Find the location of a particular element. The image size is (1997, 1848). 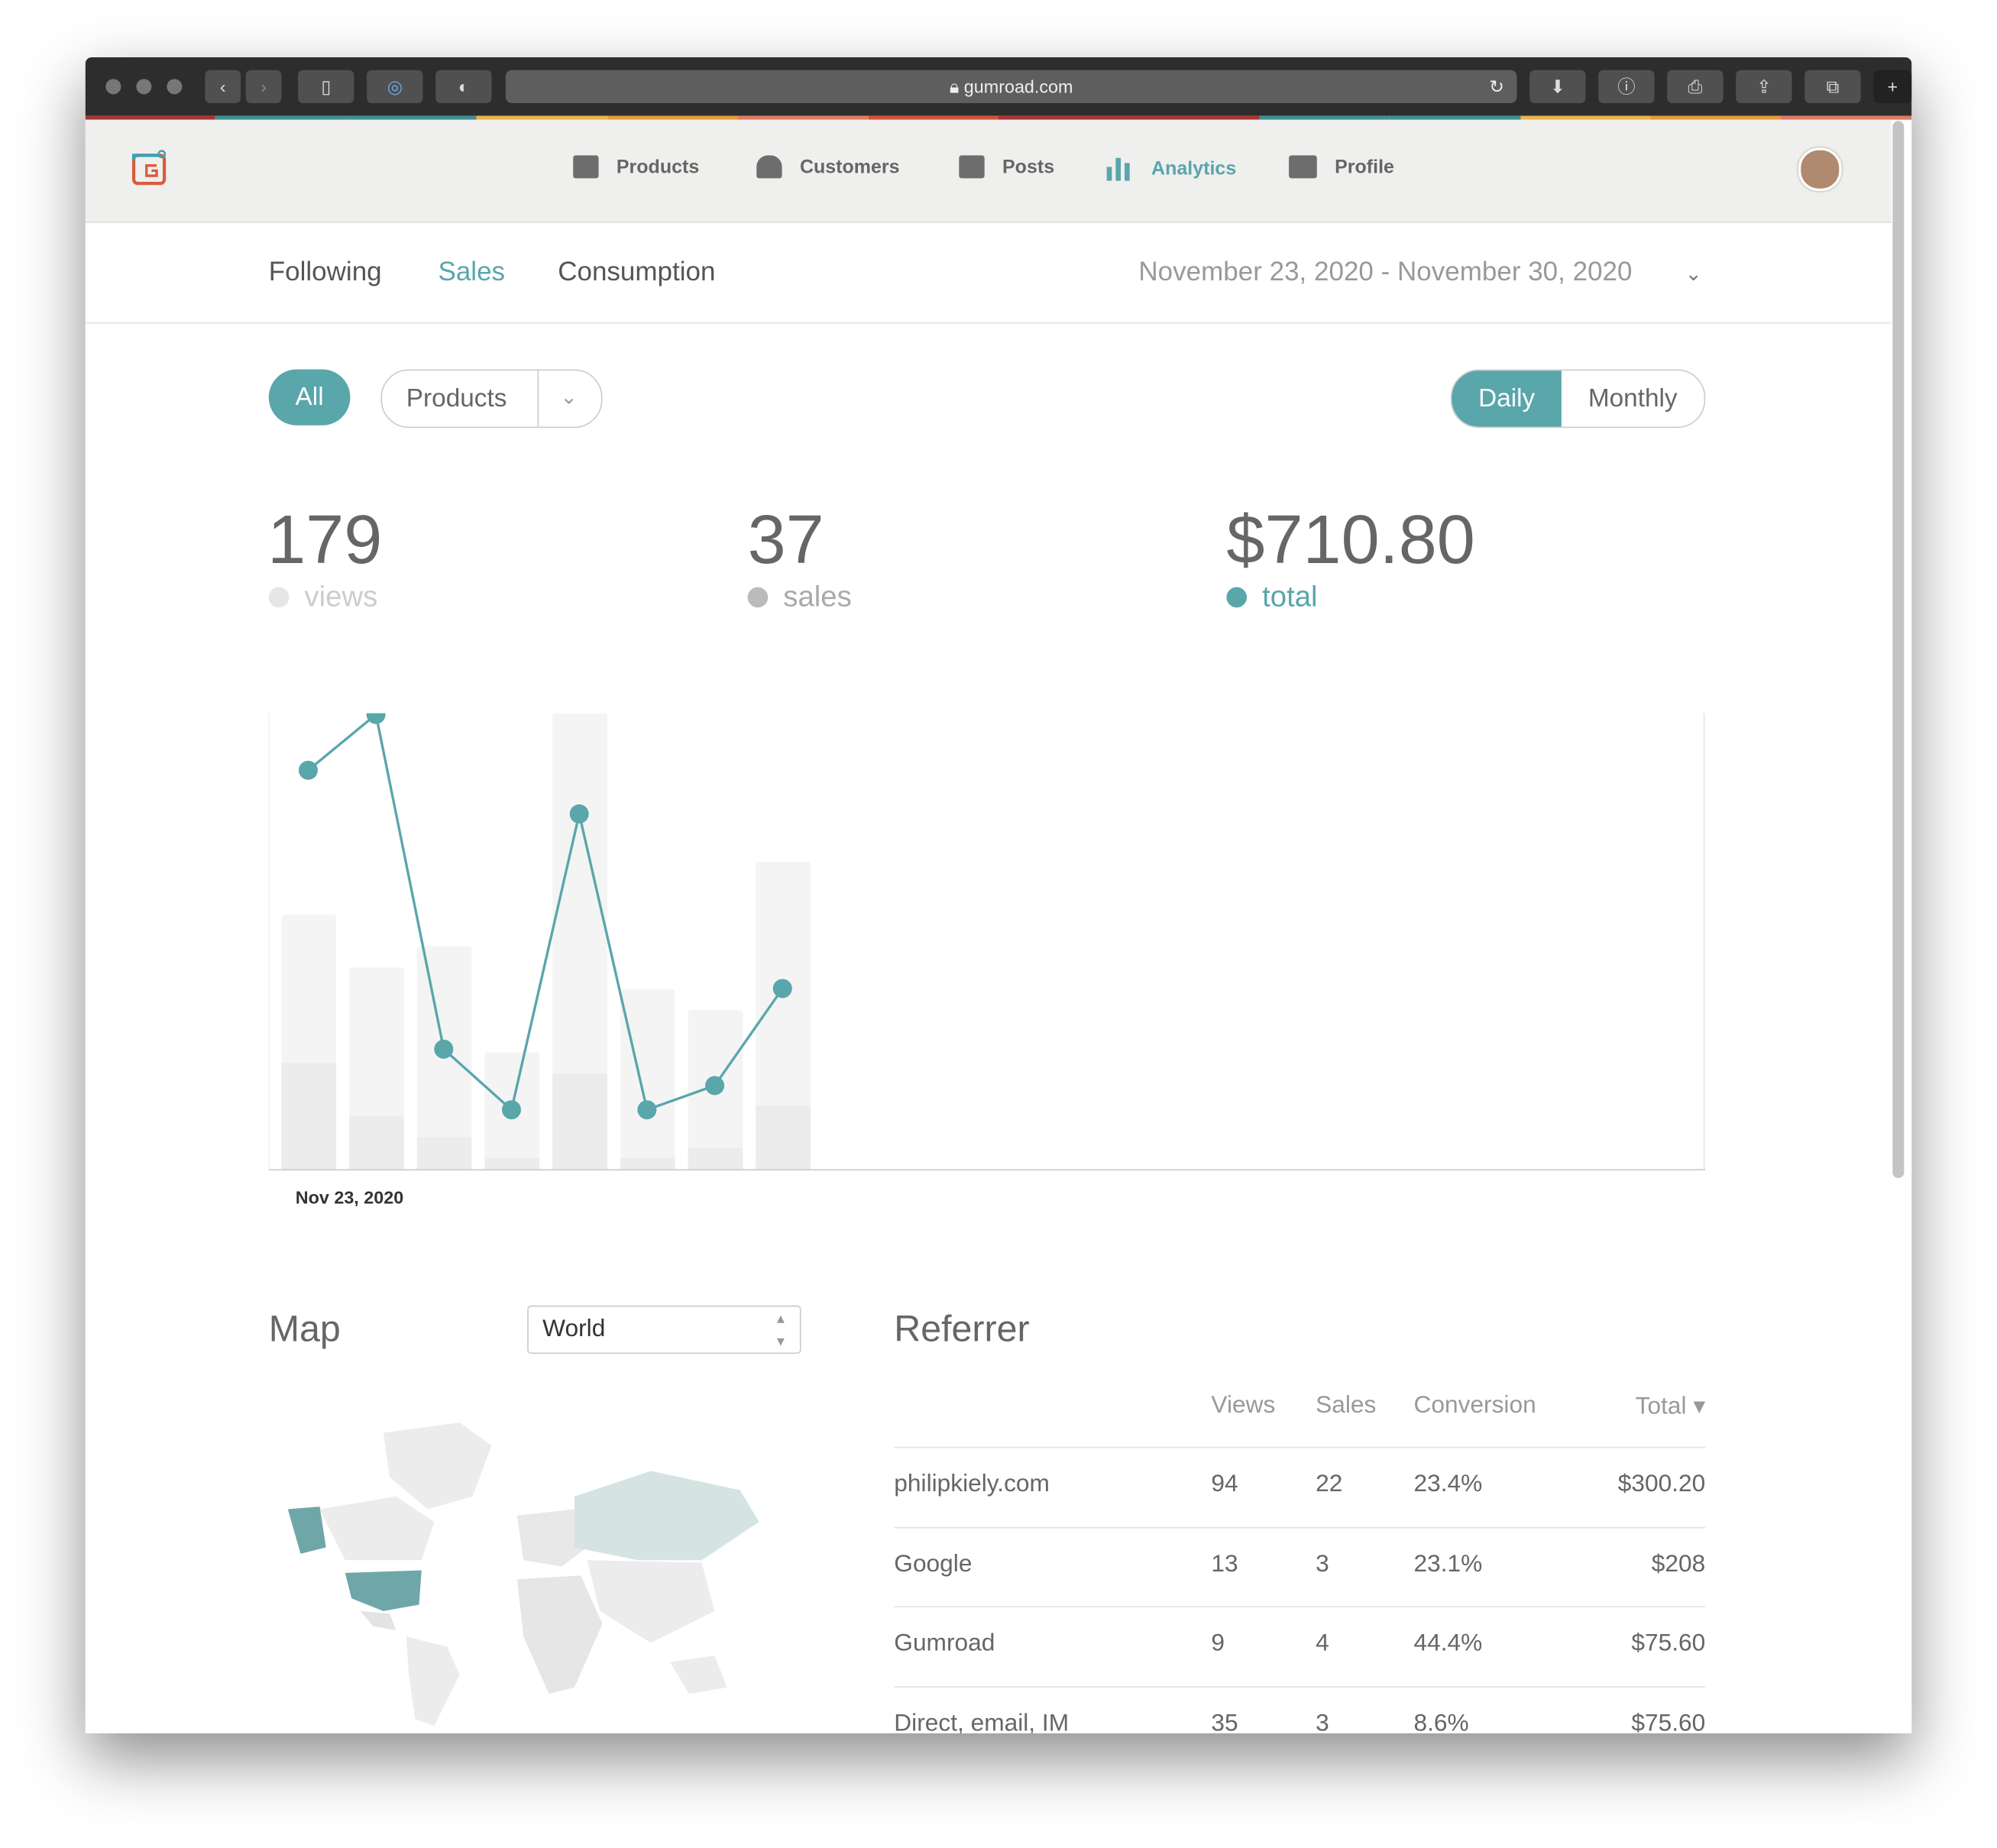

nav-label: Posts is located at coordinates (1028, 167).